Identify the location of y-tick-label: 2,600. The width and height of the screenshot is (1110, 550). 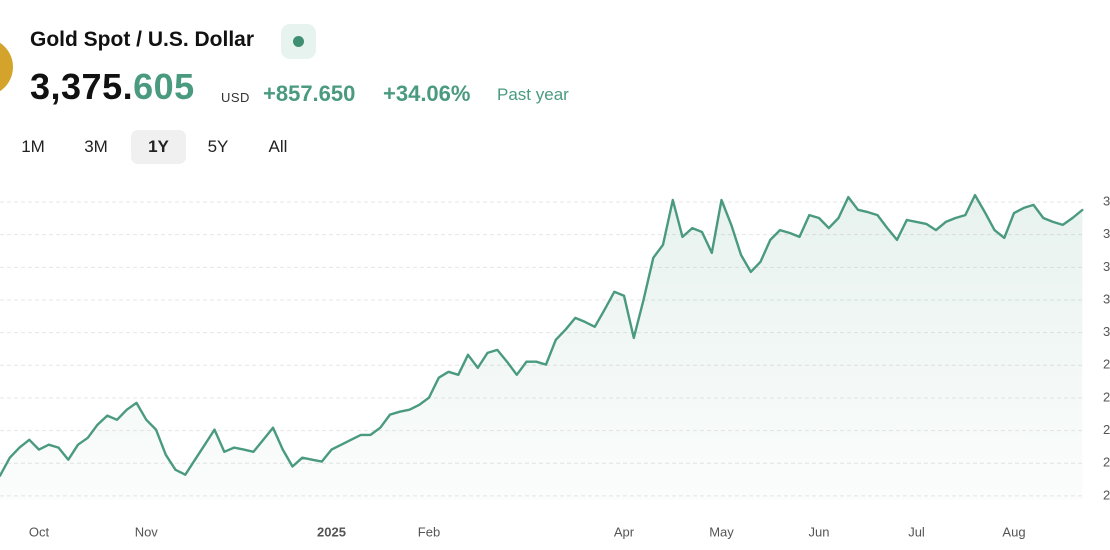
(1106, 462).